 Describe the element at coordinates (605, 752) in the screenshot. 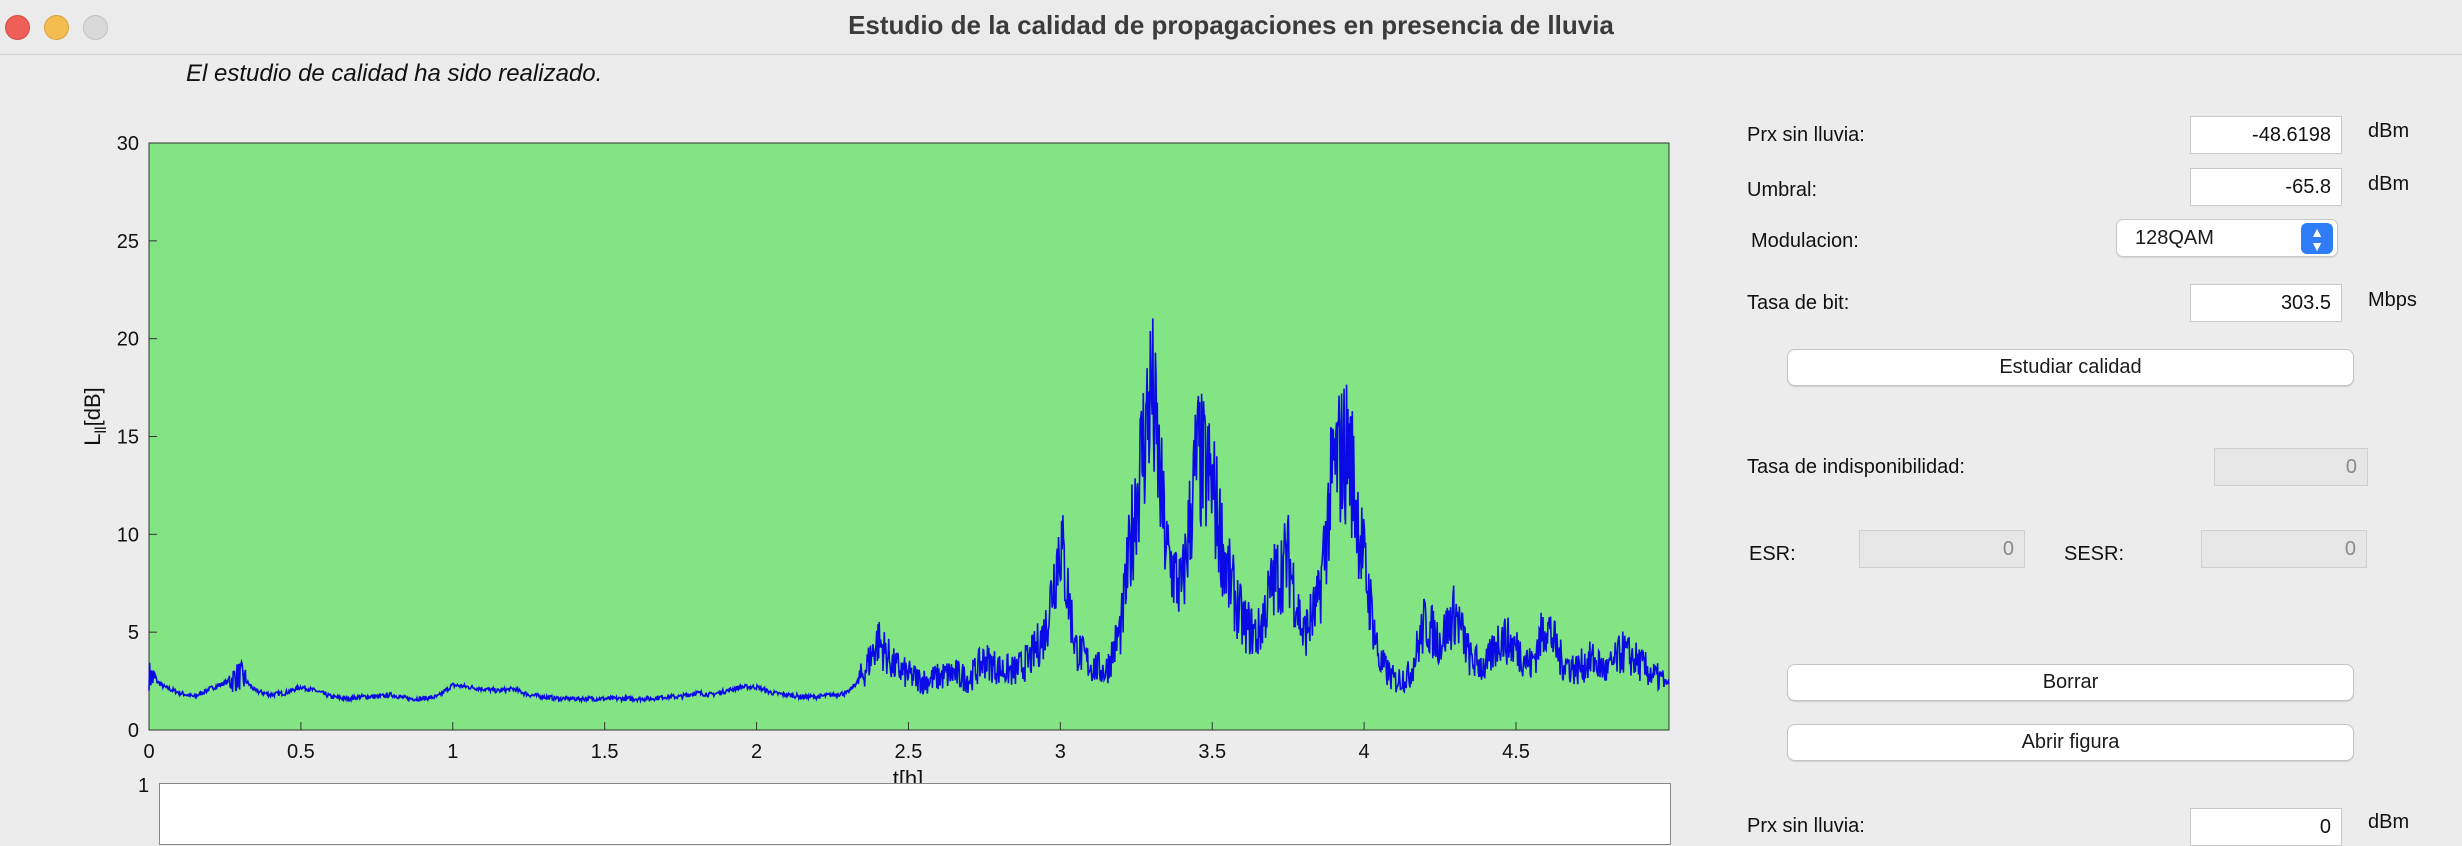

I see `x-tick-label: 1.5` at that location.